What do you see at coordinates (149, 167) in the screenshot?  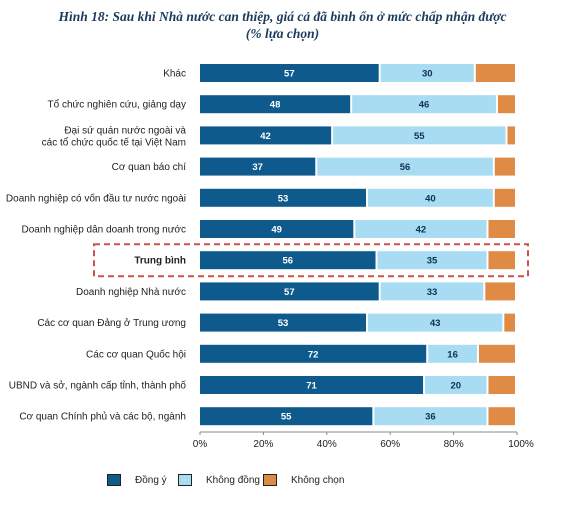 I see `category-label: Cơ quan báo chí` at bounding box center [149, 167].